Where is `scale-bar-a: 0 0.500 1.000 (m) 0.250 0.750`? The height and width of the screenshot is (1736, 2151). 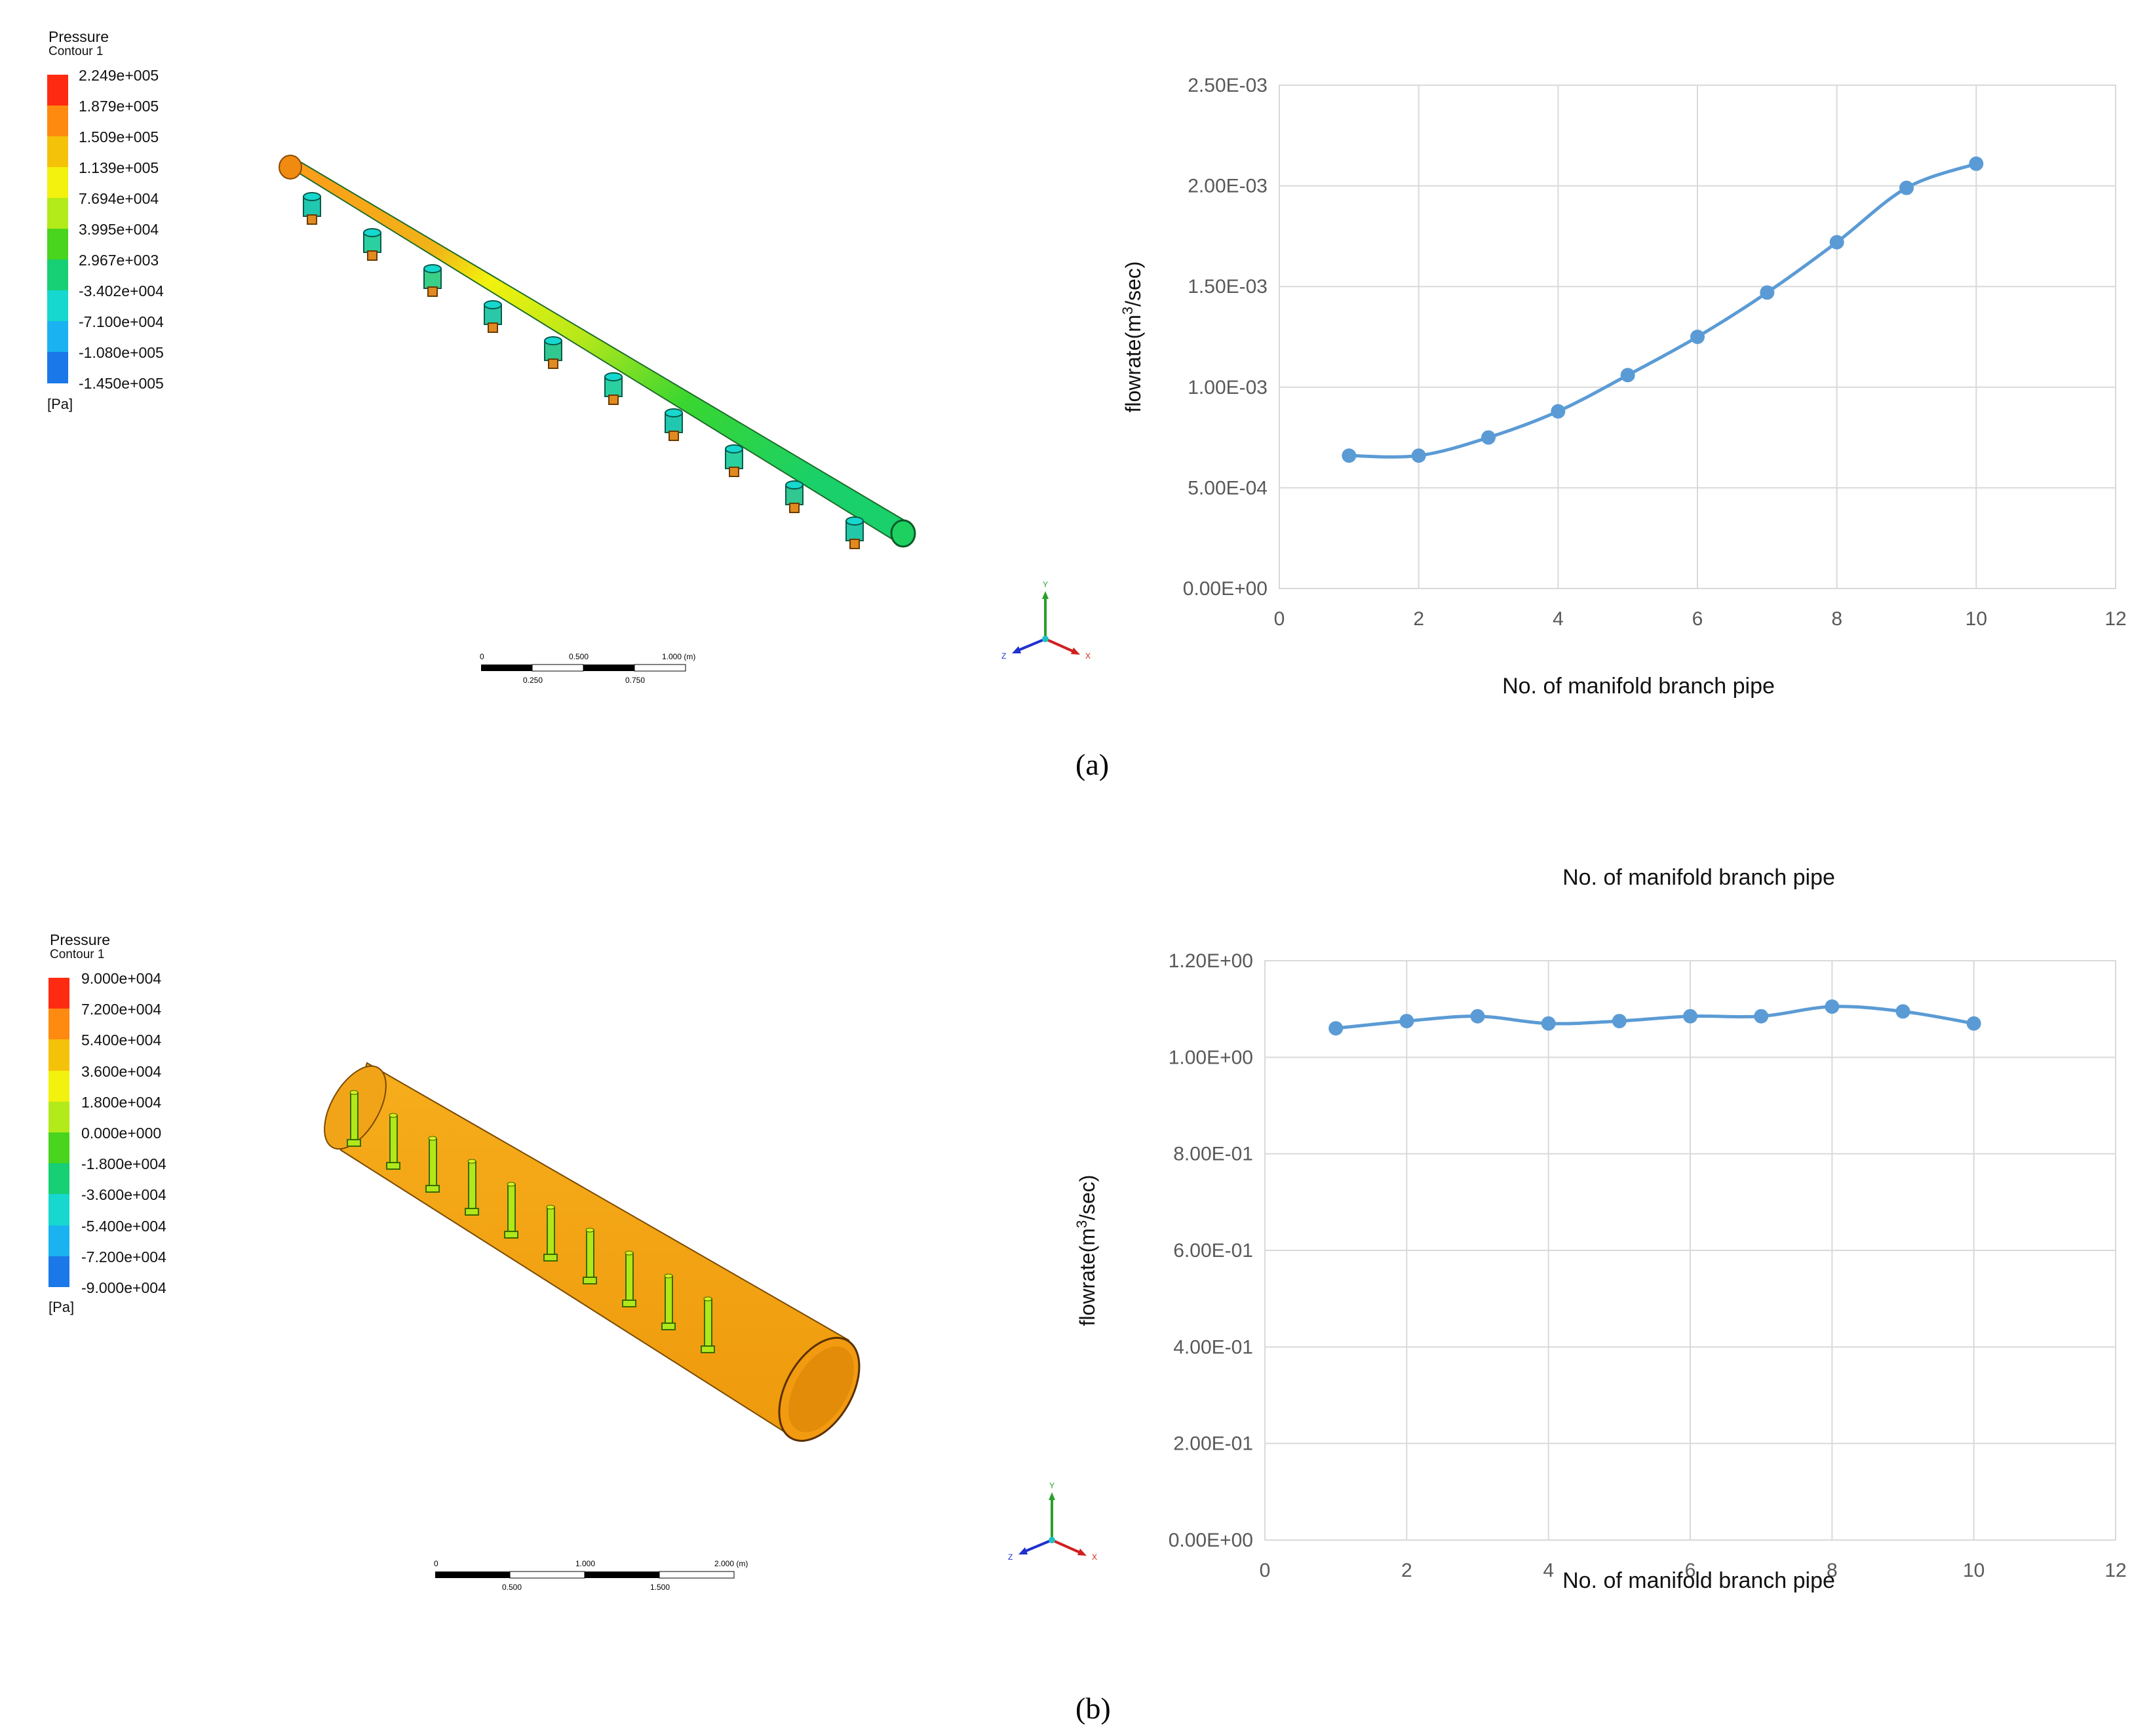
scale-bar-a: 0 0.500 1.000 (m) 0.250 0.750 is located at coordinates (587, 668).